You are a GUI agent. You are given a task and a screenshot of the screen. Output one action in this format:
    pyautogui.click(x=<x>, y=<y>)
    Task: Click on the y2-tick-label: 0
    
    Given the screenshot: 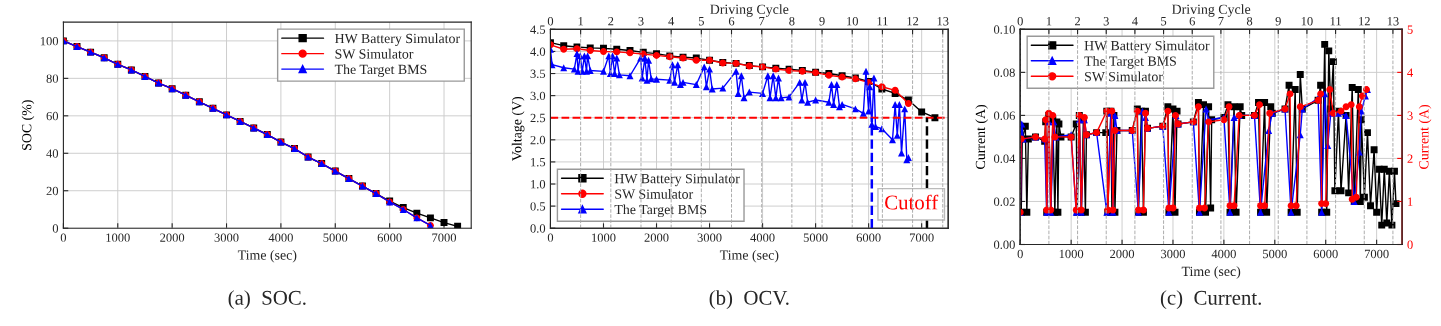 What is the action you would take?
    pyautogui.click(x=1410, y=244)
    